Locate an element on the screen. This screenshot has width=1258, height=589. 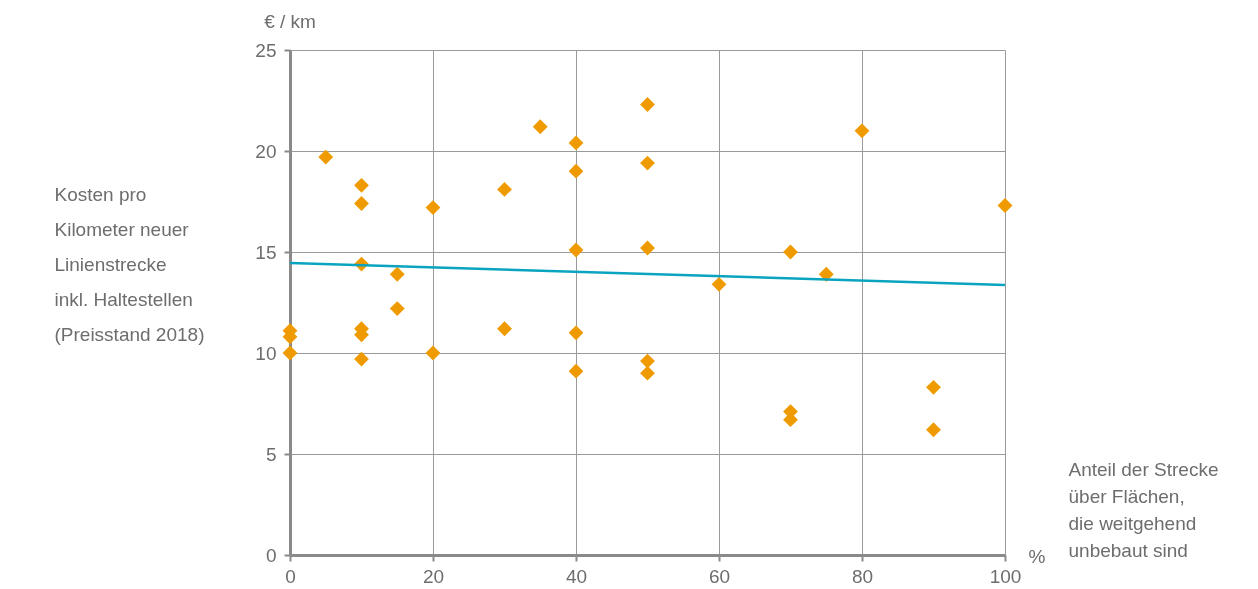
x-tick-label: 80 is located at coordinates (862, 576).